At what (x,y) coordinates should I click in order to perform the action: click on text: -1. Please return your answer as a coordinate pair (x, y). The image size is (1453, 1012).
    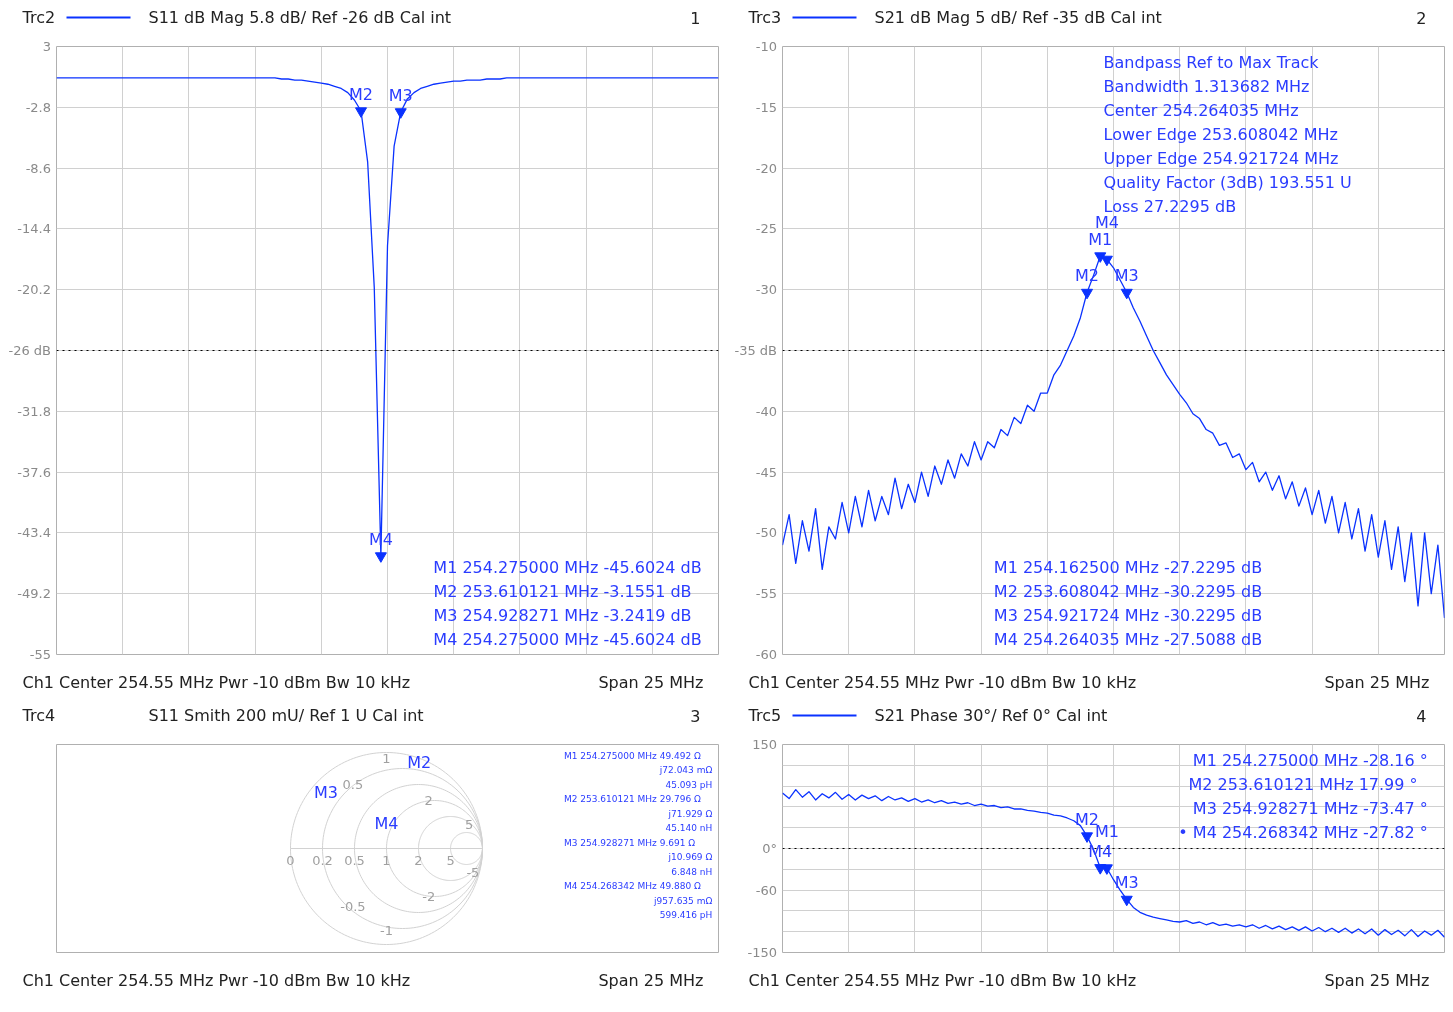
    Looking at the image, I should click on (386, 930).